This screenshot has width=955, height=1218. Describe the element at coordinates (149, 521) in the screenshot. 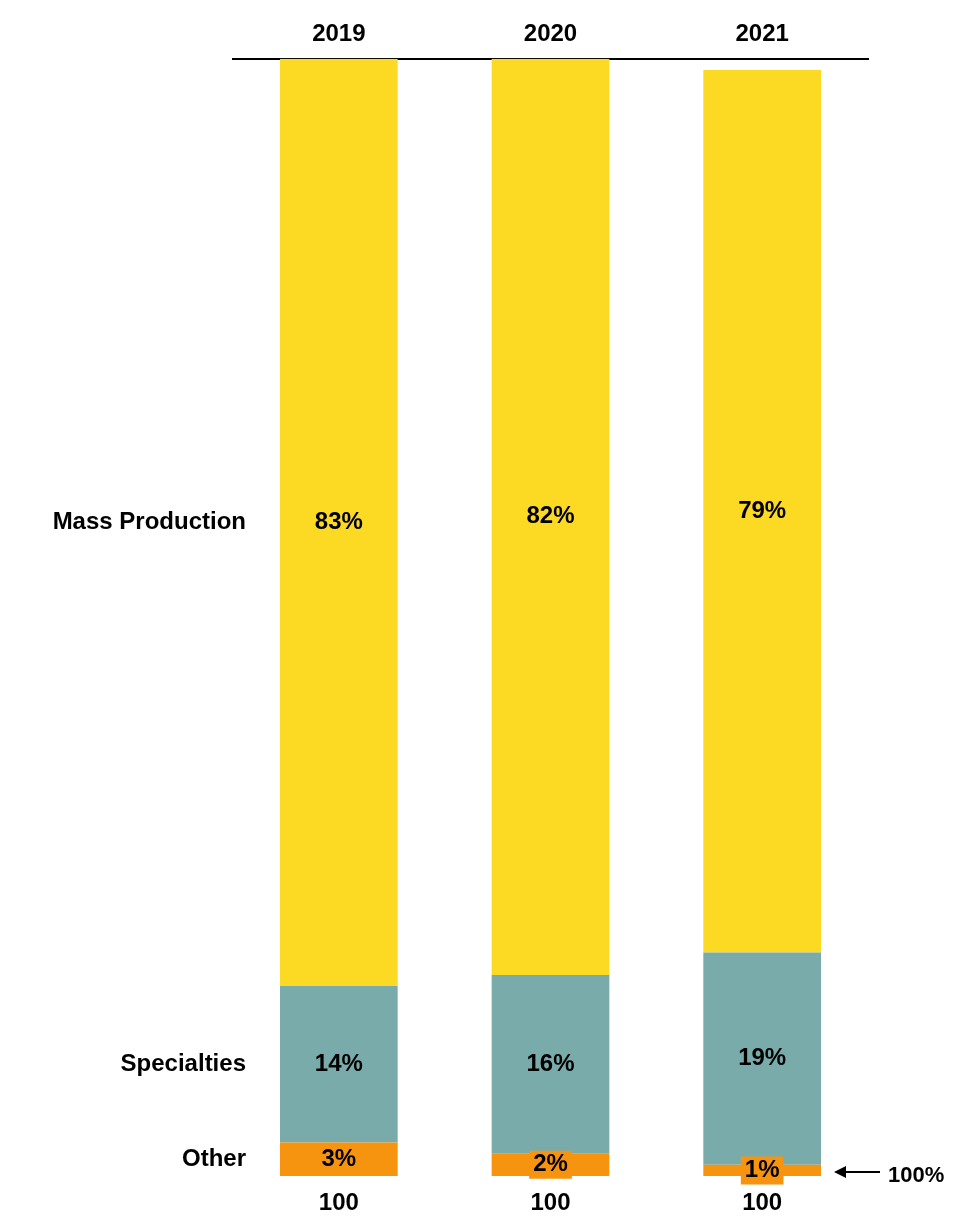

I see `series-label: Mass Production` at that location.